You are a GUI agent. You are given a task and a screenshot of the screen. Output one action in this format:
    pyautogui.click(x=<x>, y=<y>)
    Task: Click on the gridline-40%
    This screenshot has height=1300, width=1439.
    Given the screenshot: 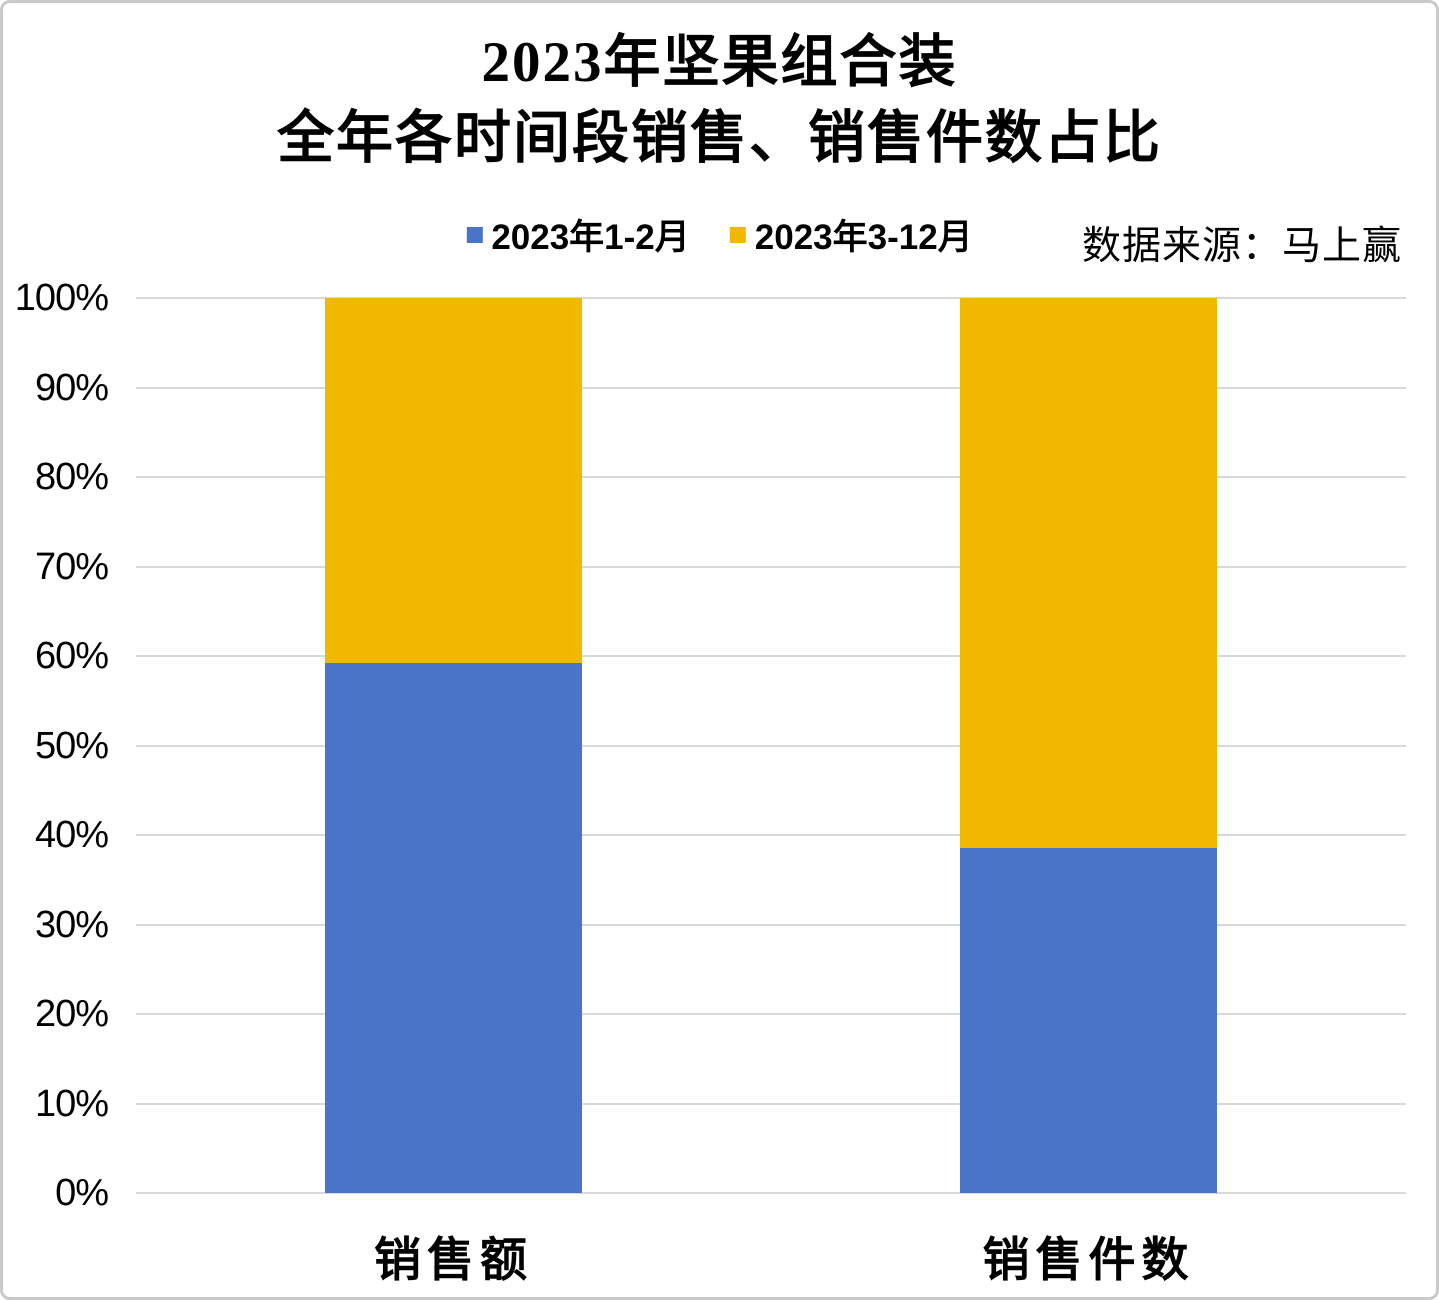 What is the action you would take?
    pyautogui.click(x=771, y=835)
    